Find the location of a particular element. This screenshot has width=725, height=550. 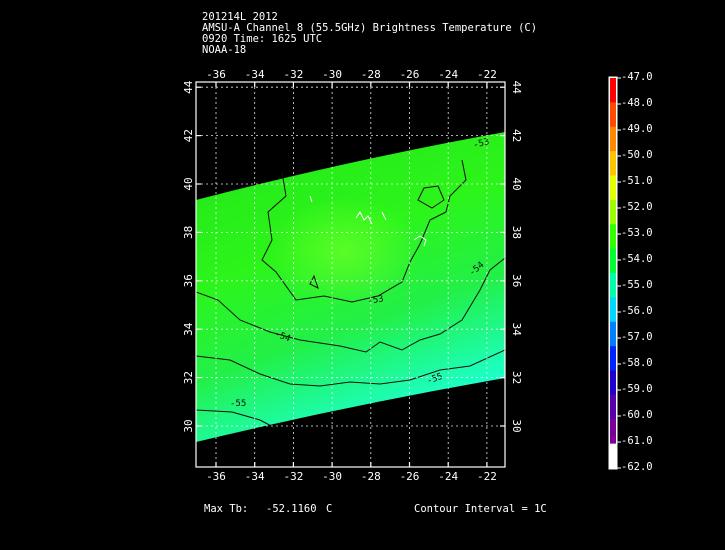

warm-core is located at coordinates (345, 252).